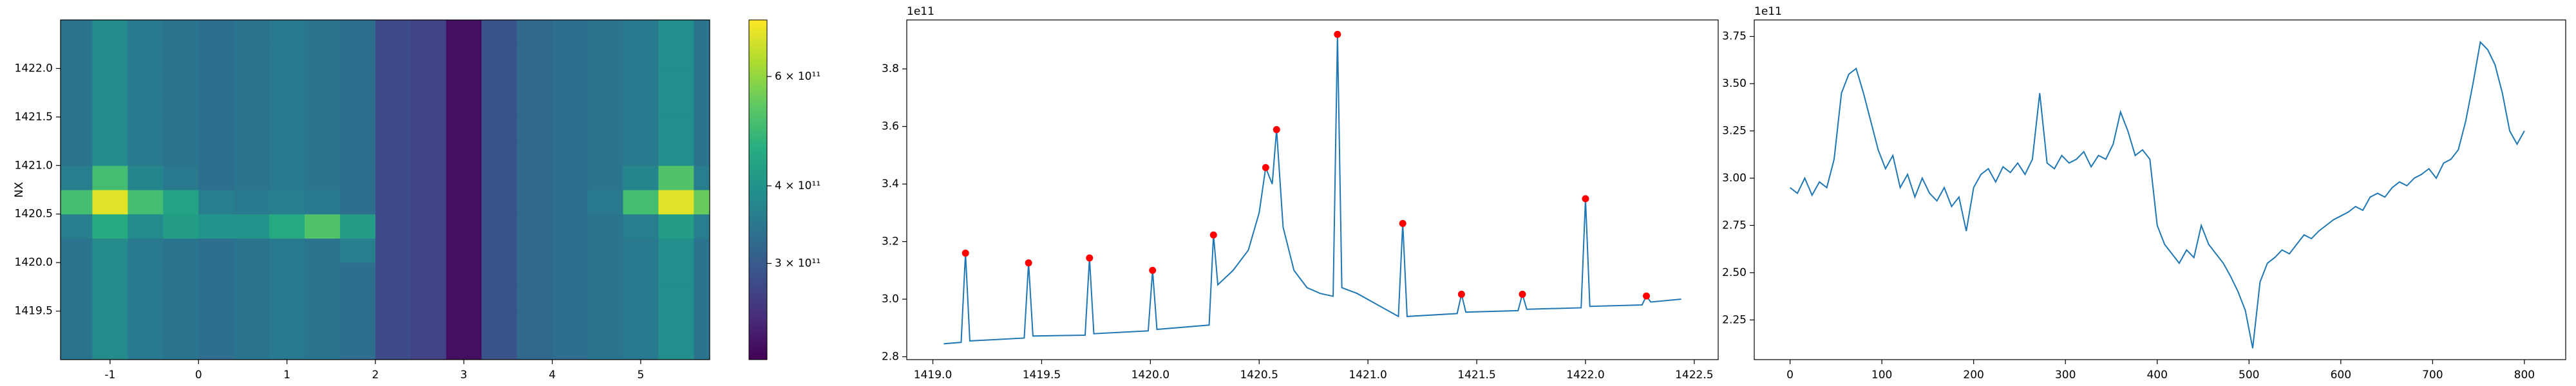 This screenshot has width=2576, height=386. I want to click on y-tick-label: 1420.5, so click(34, 214).